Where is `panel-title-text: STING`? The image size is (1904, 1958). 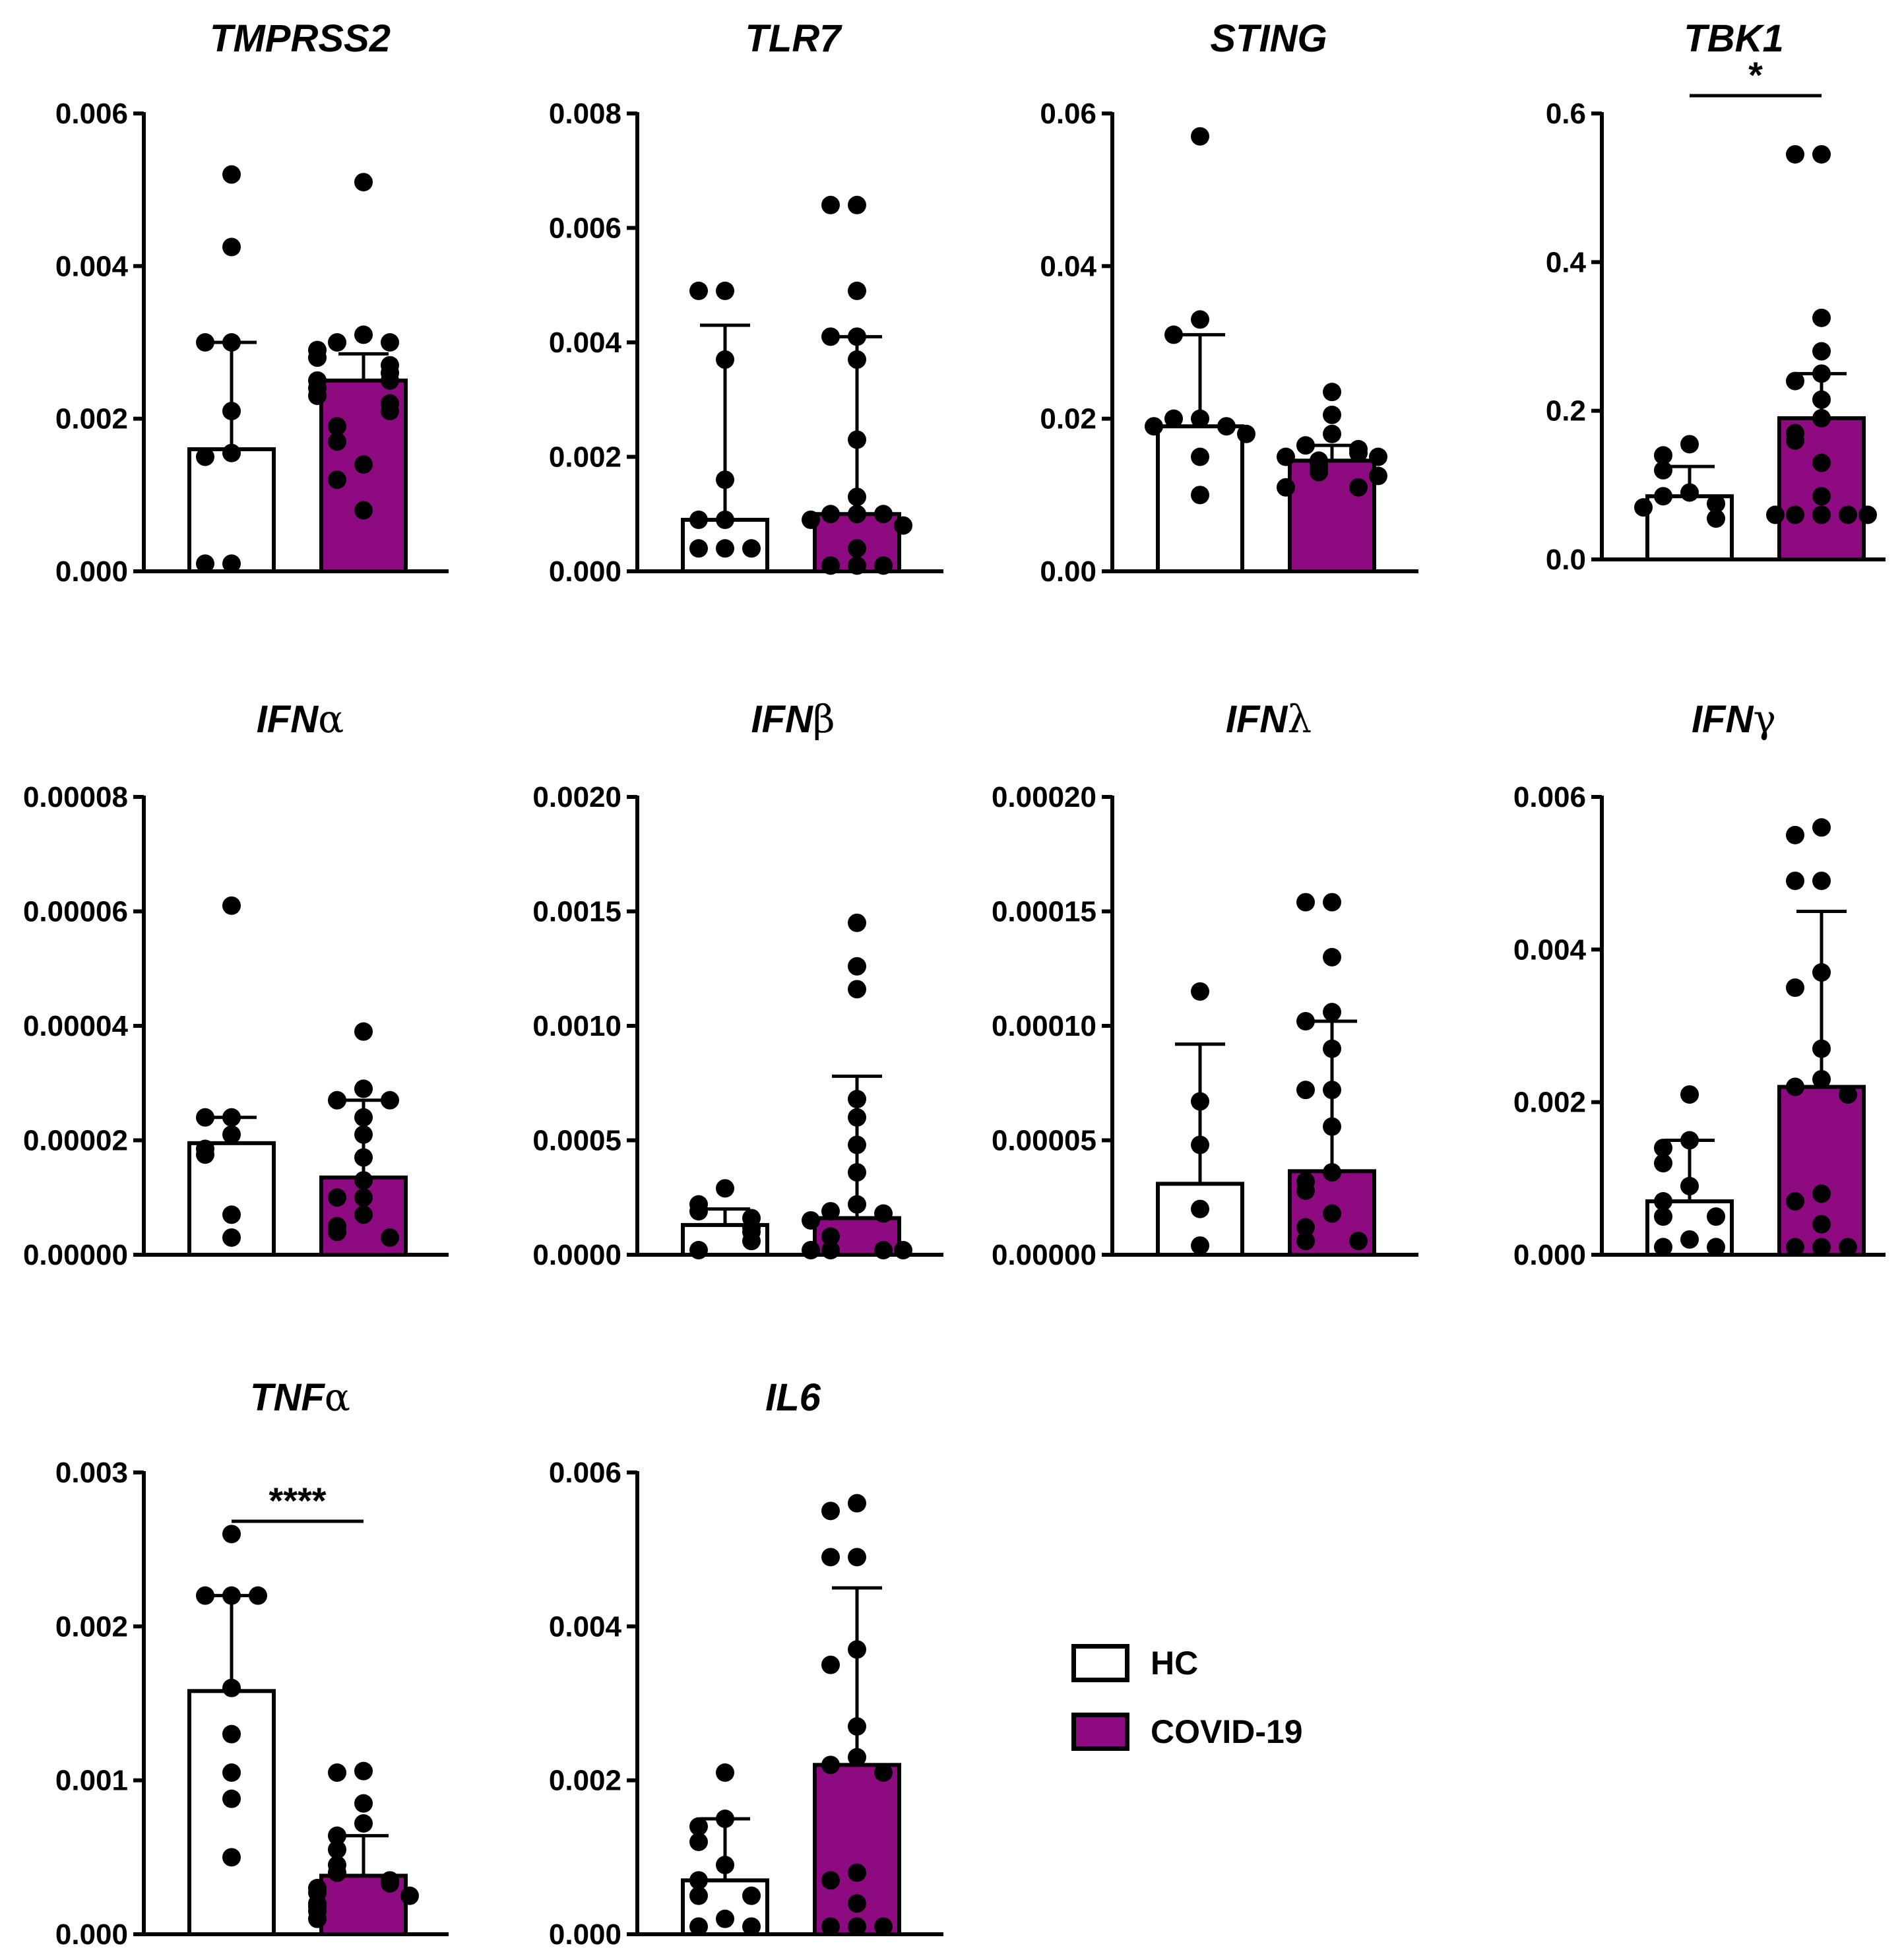 panel-title-text: STING is located at coordinates (1268, 38).